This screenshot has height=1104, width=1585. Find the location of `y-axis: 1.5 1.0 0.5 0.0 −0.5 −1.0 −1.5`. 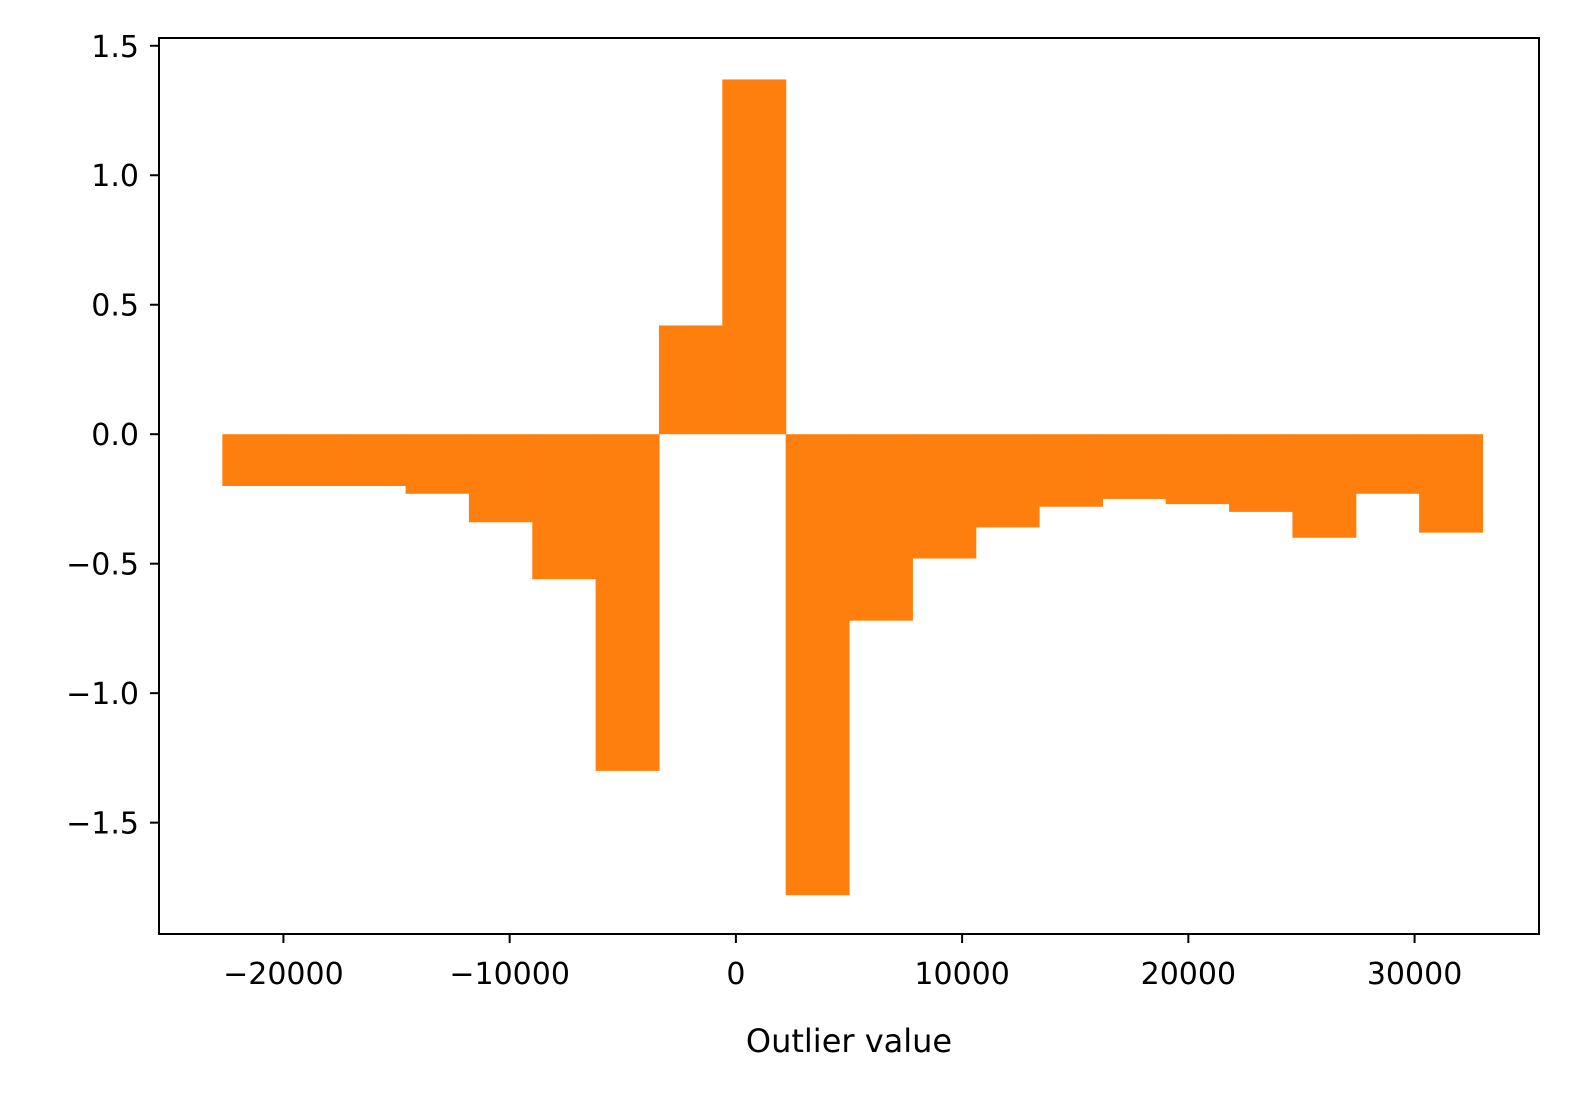

y-axis: 1.5 1.0 0.5 0.0 −0.5 −1.0 −1.5 is located at coordinates (112, 436).